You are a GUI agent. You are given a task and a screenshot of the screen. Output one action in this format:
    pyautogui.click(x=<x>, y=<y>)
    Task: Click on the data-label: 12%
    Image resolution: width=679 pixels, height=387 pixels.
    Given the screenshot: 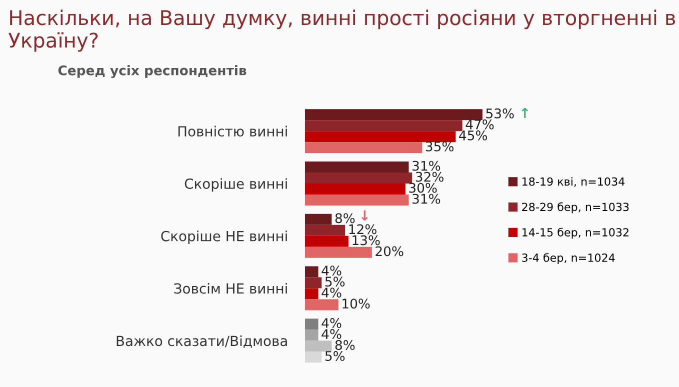 What is the action you would take?
    pyautogui.click(x=362, y=229)
    